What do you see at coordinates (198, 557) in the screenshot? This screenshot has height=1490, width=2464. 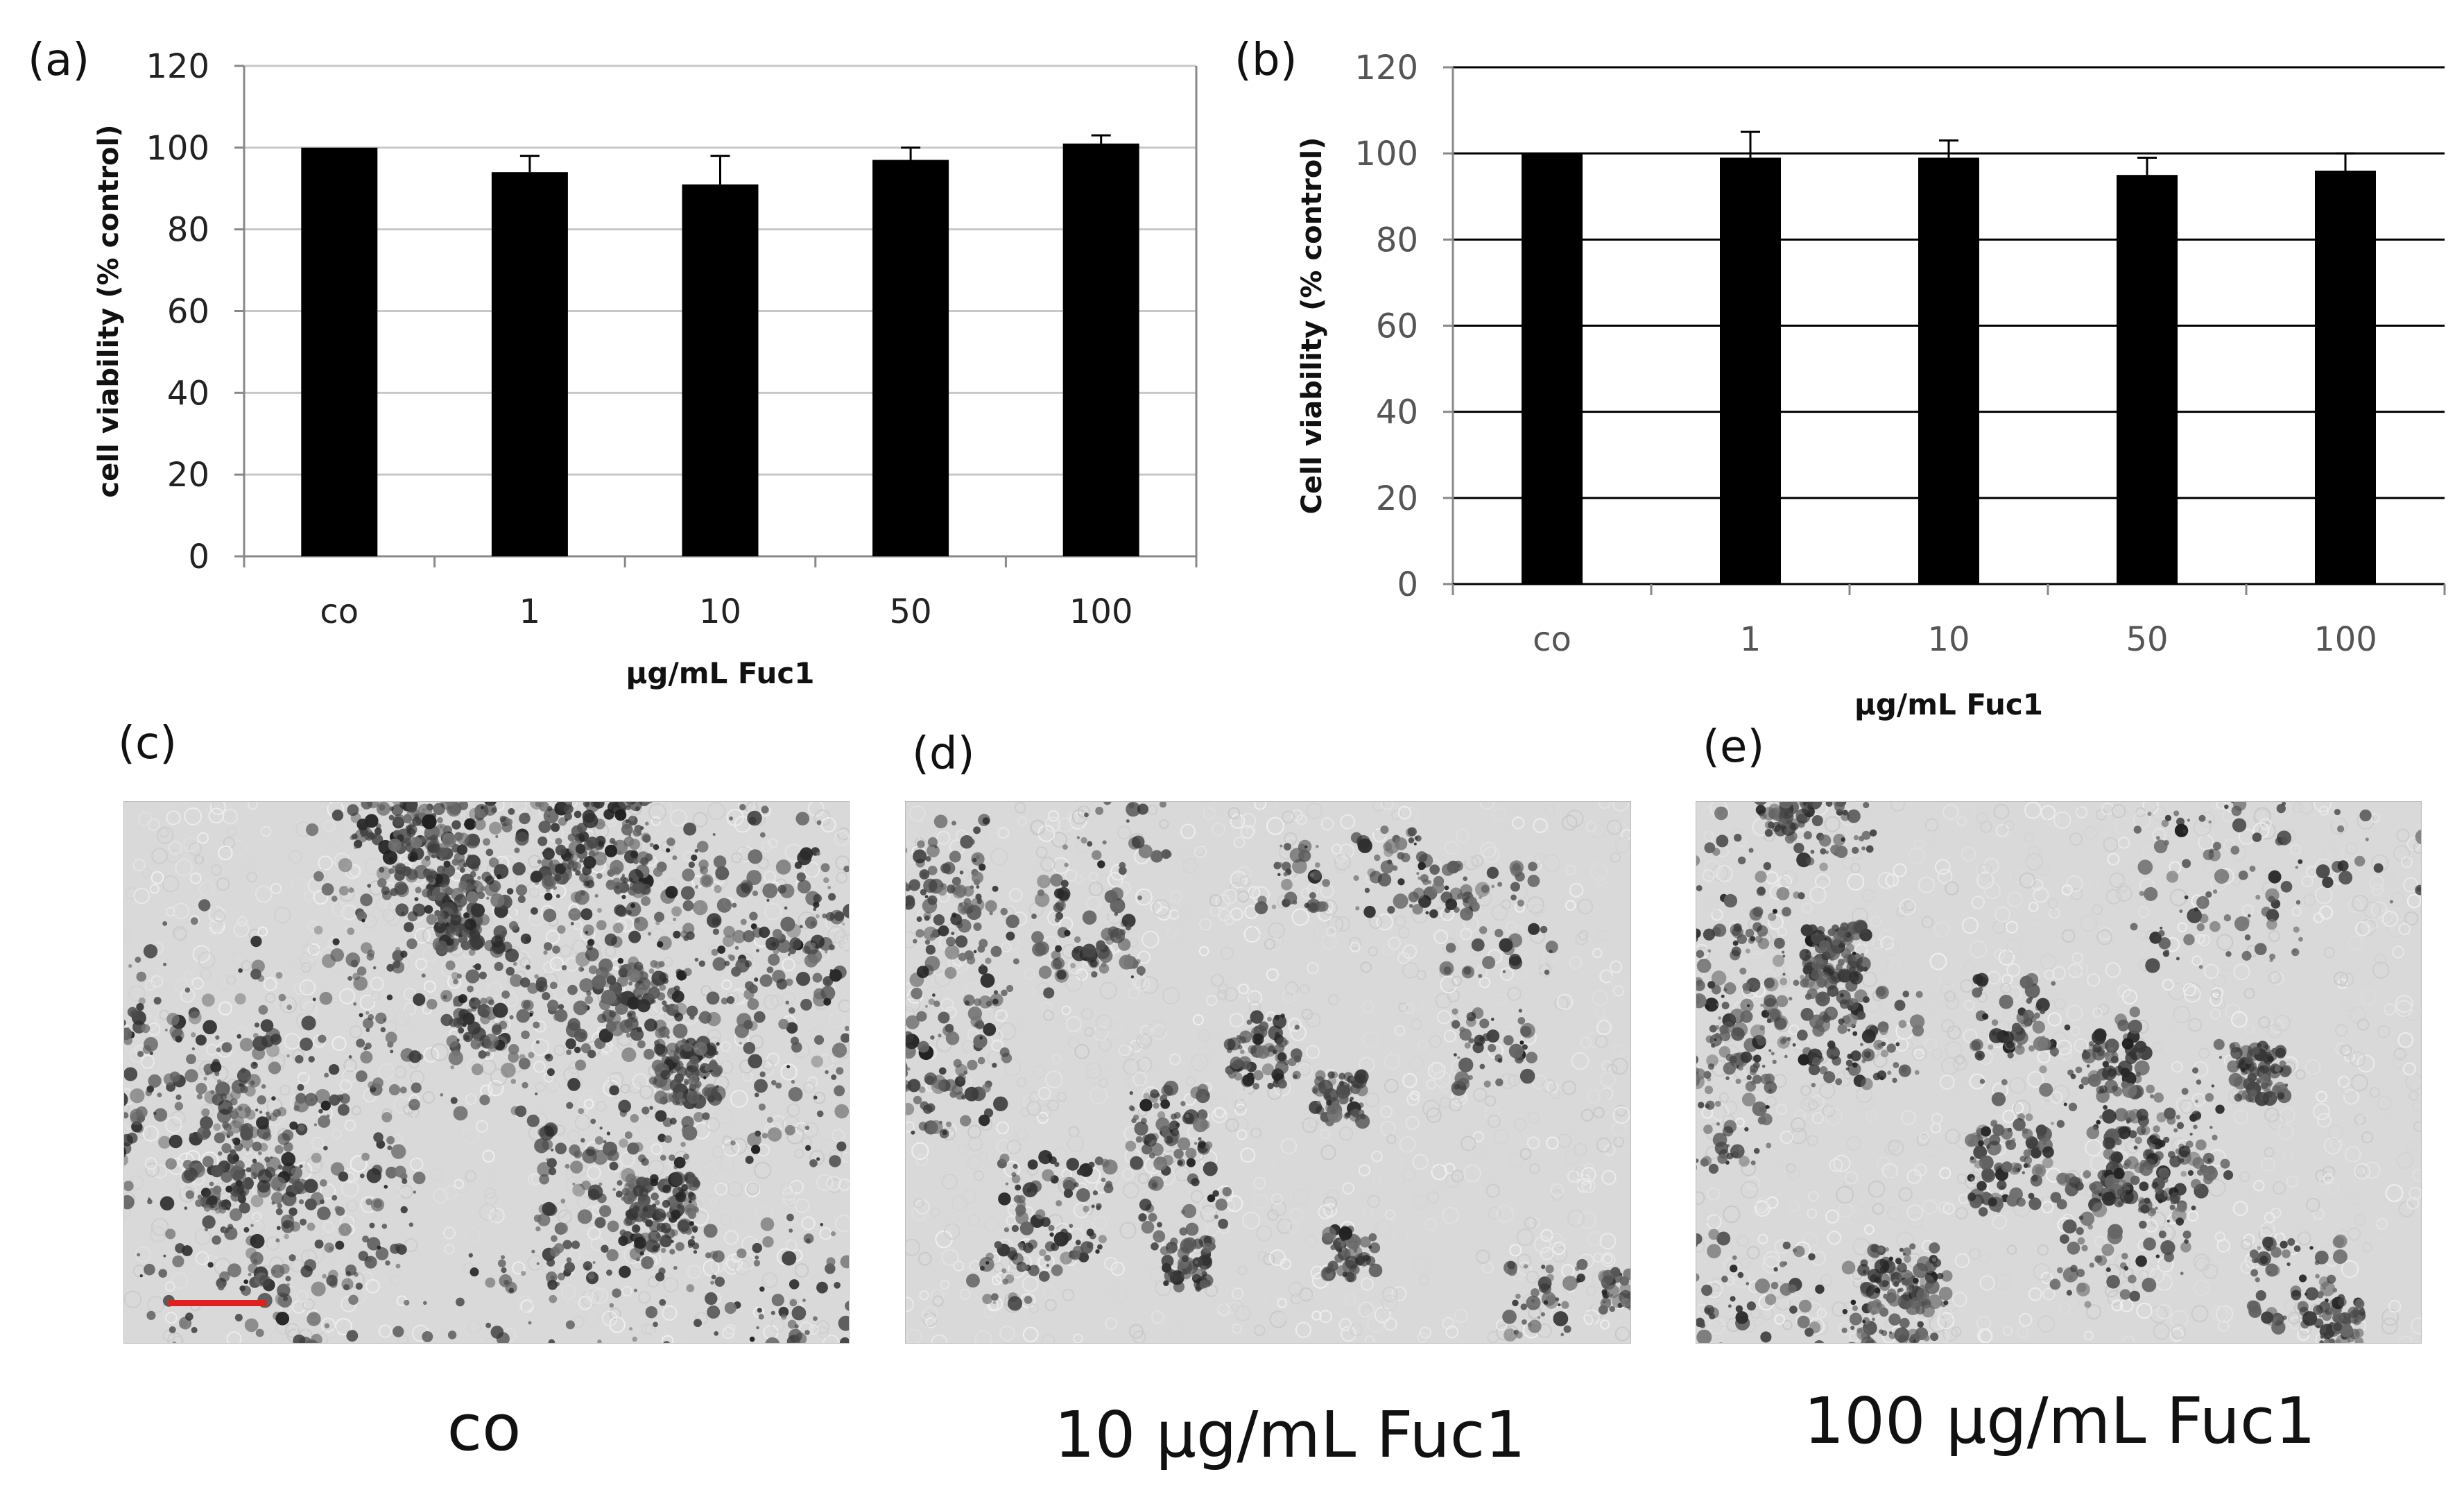 I see `ytick-label-a-0: 0` at bounding box center [198, 557].